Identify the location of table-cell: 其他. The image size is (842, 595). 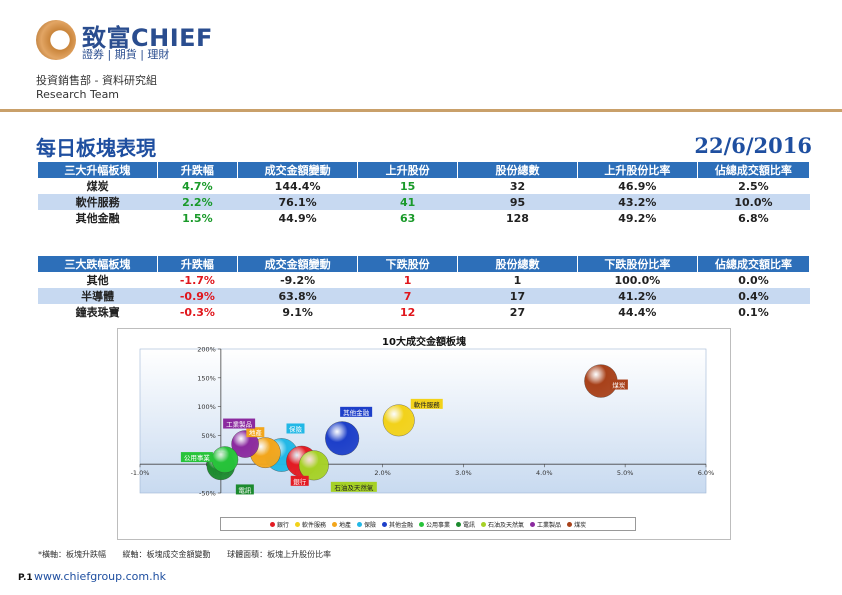
(97, 280).